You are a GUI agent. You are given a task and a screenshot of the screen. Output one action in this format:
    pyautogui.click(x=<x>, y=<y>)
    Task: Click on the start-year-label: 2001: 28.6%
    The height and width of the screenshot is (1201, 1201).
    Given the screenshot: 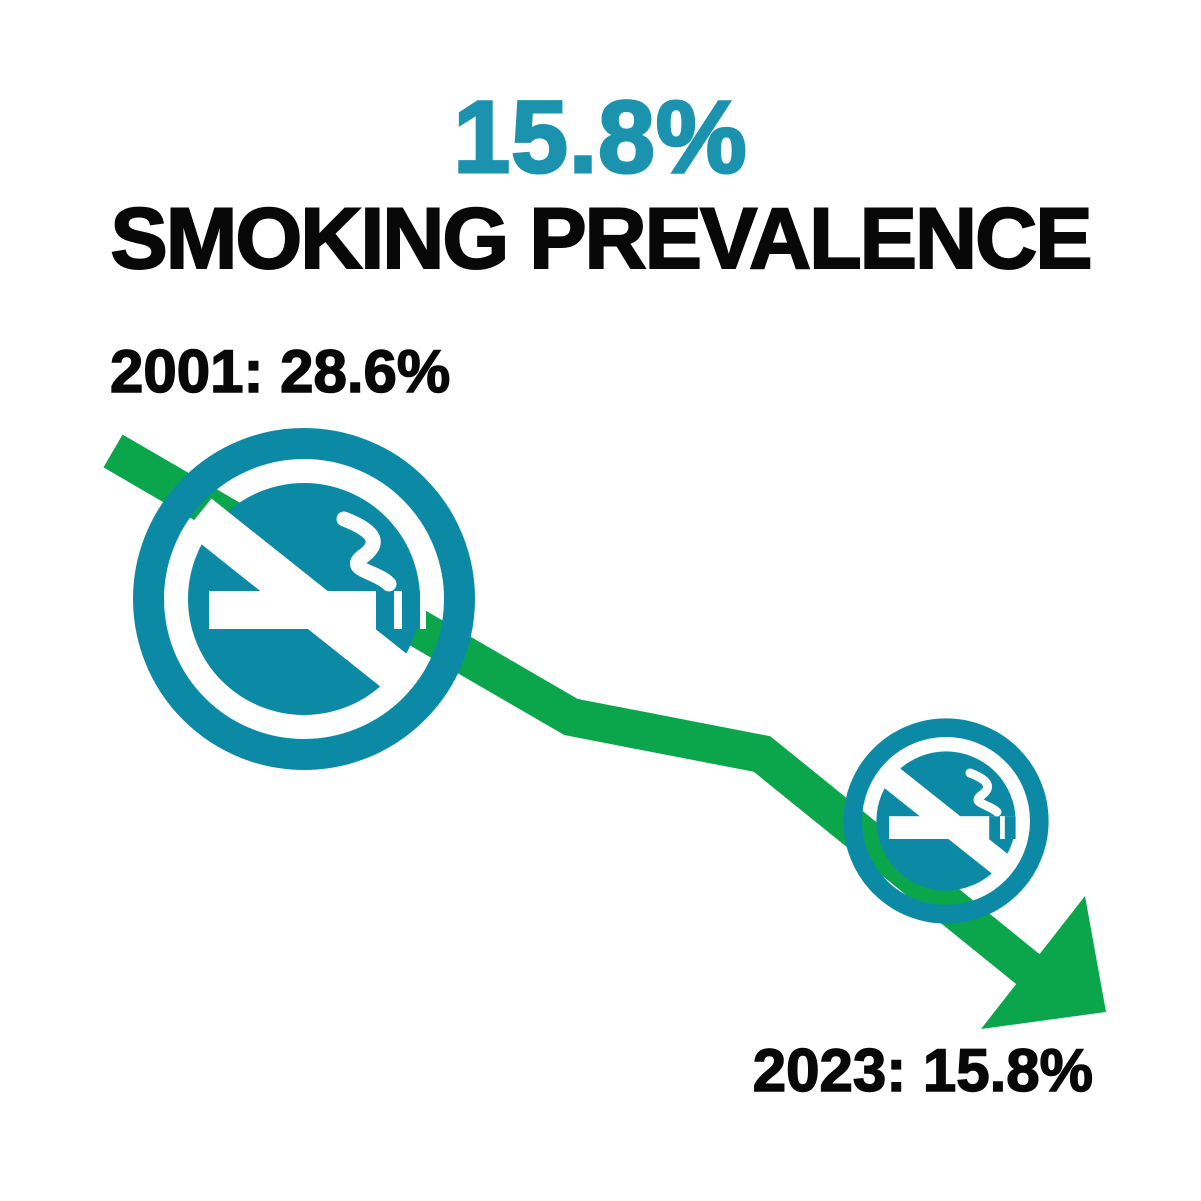 What is the action you would take?
    pyautogui.click(x=280, y=371)
    